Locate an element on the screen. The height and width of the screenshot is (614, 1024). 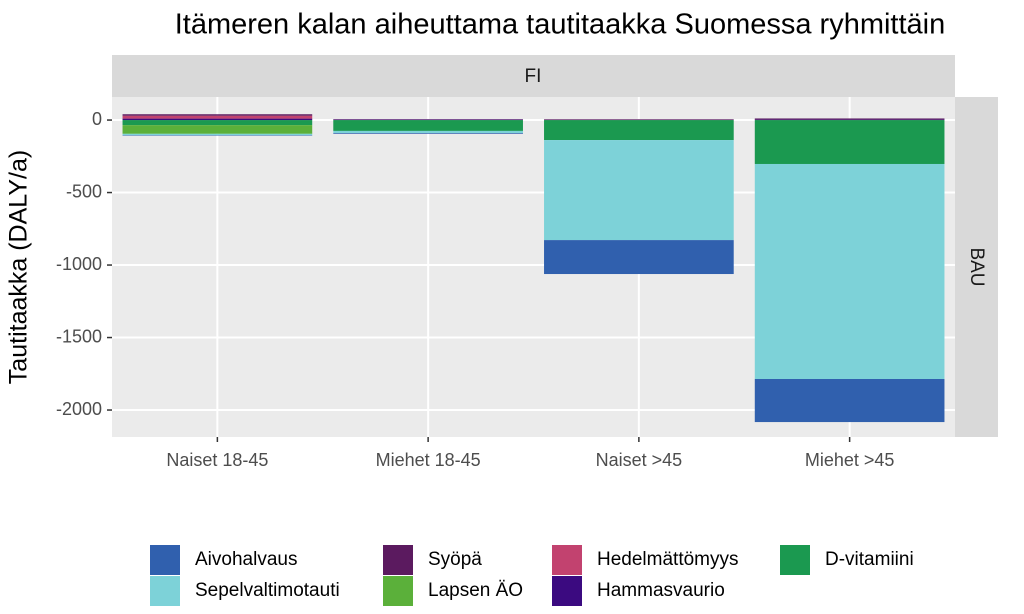
legend-label: Lapsen ÄO is located at coordinates (475, 590).